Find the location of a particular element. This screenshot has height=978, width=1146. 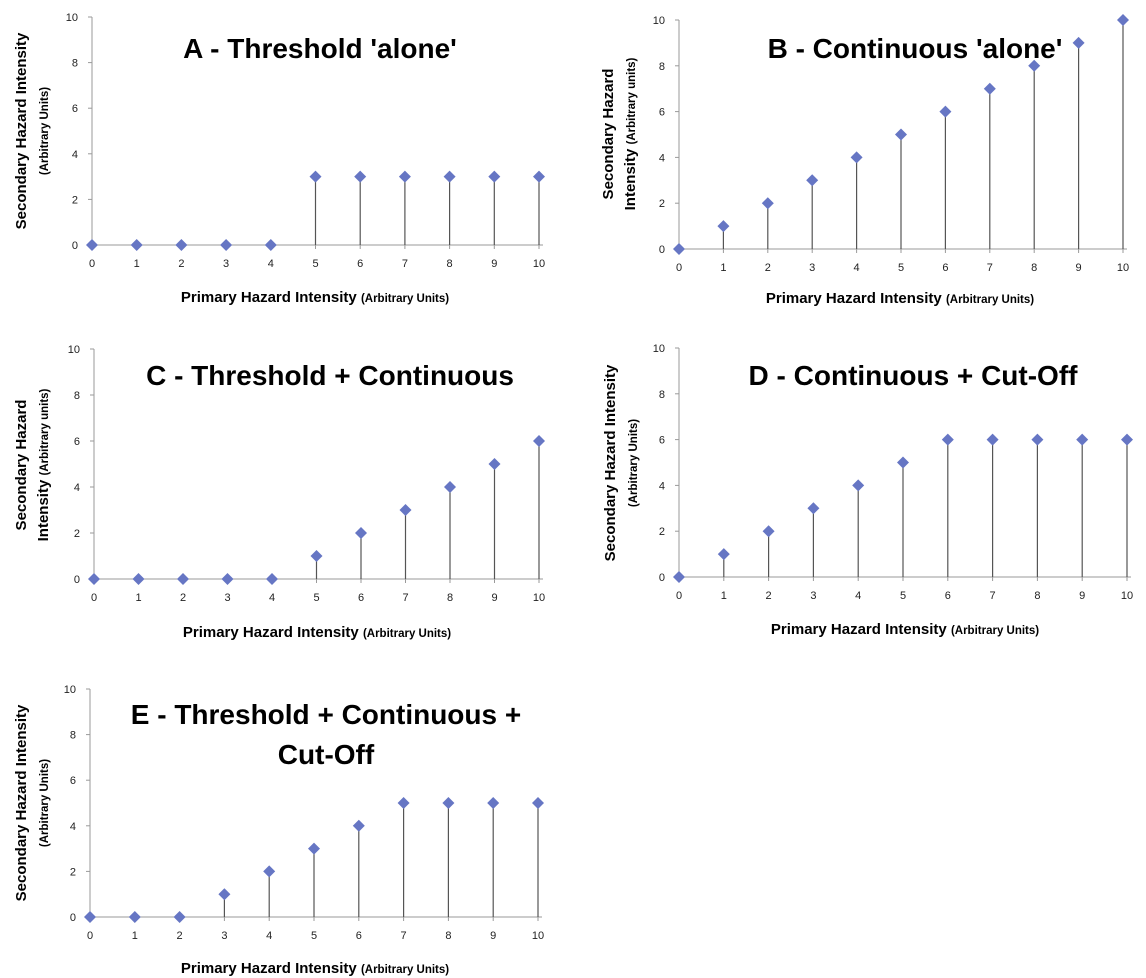

x-tick-label: 0 is located at coordinates (679, 268).